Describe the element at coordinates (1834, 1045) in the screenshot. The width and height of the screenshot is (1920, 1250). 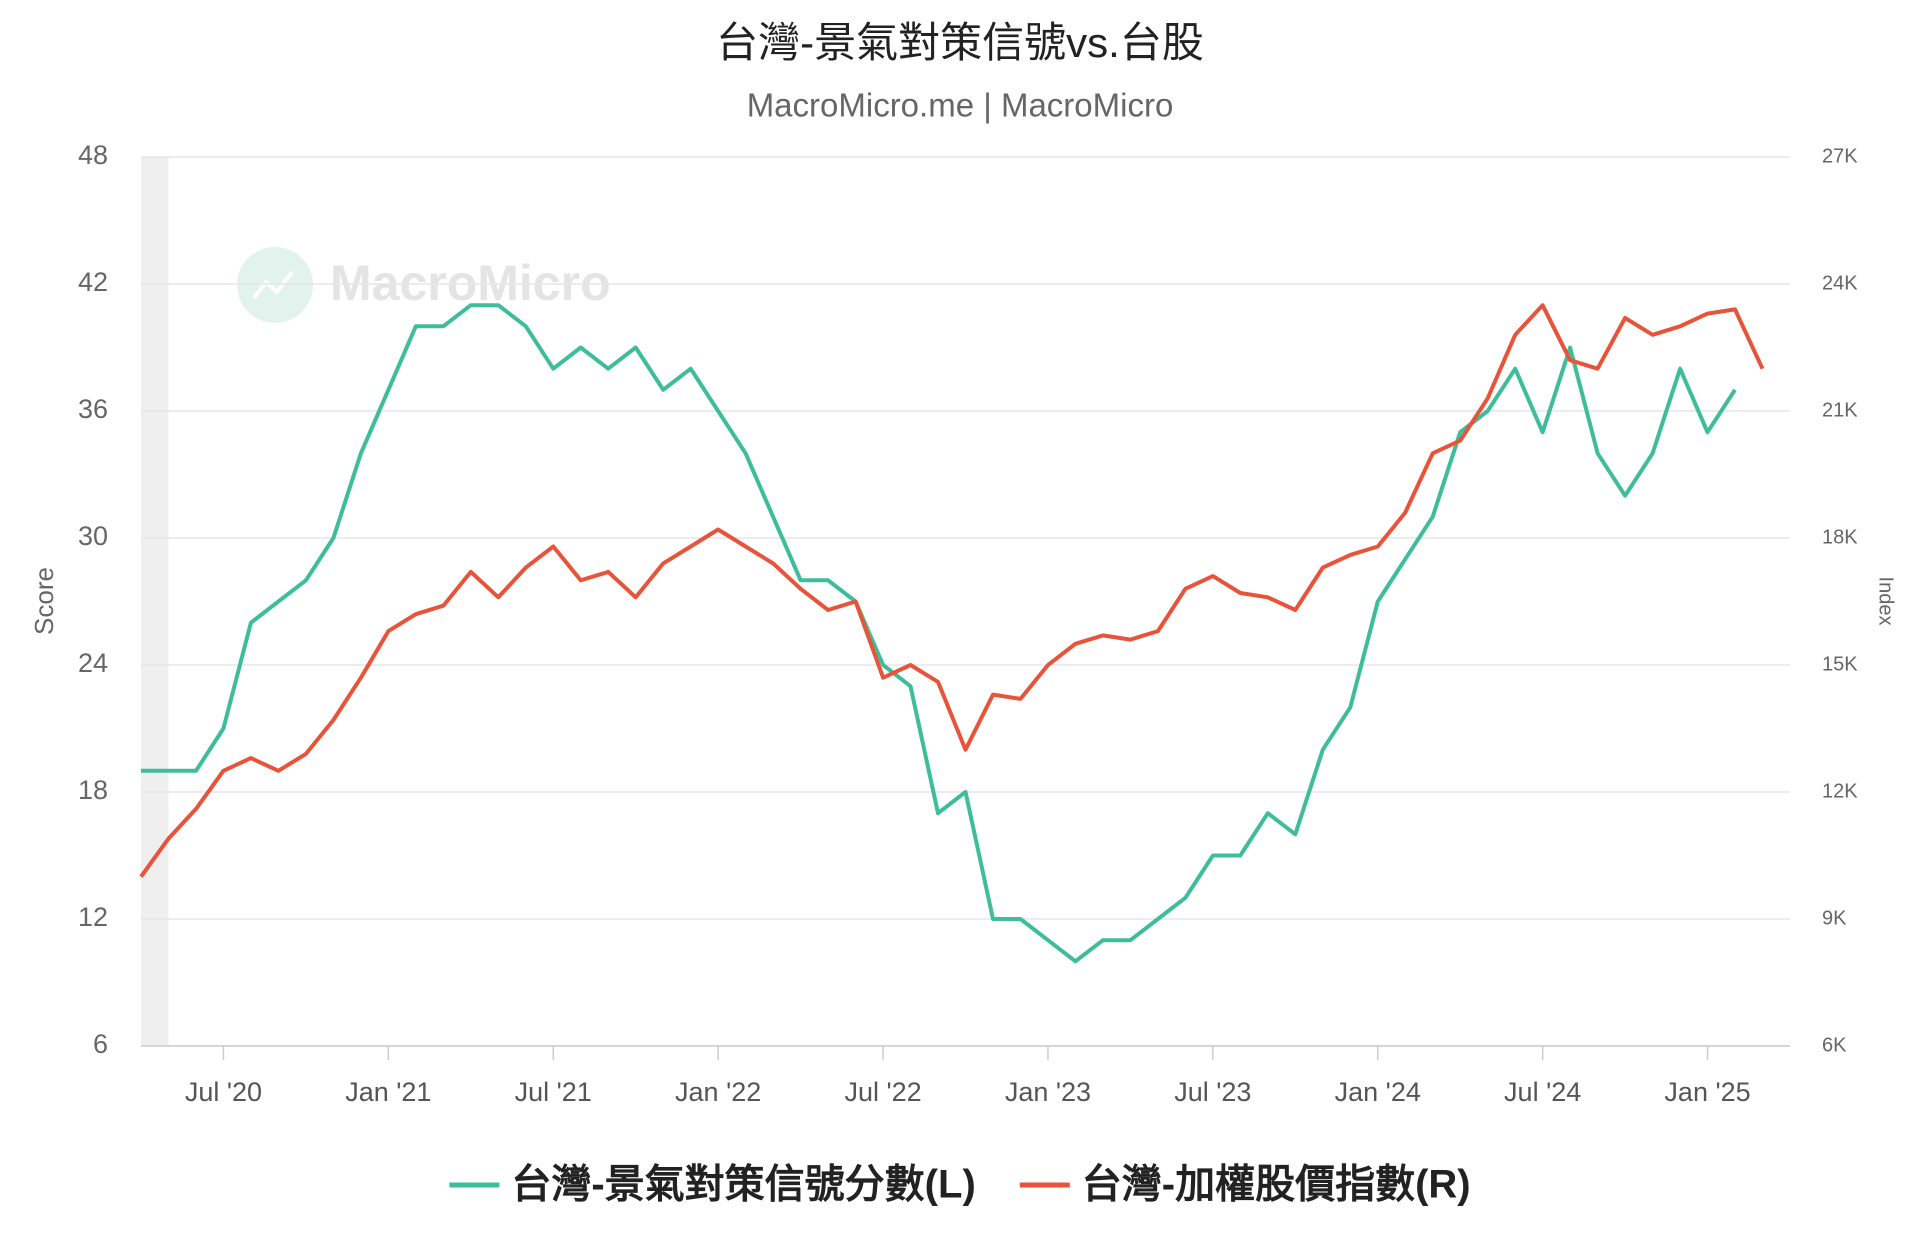
I see `y2-tick-label: 6K` at that location.